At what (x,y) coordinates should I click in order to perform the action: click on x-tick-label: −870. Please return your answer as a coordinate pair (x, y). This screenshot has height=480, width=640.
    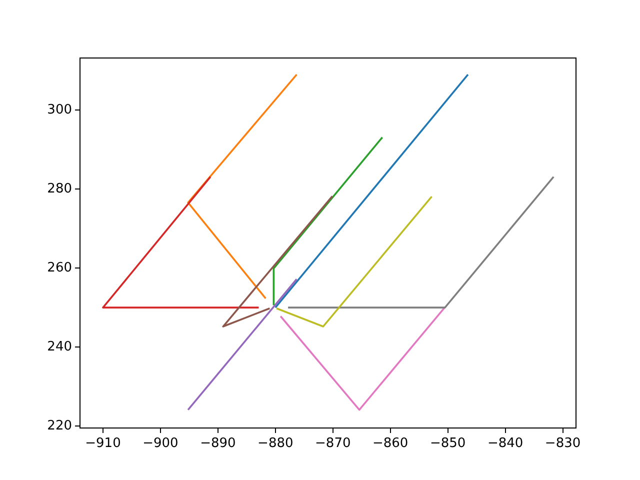
    Looking at the image, I should click on (333, 444).